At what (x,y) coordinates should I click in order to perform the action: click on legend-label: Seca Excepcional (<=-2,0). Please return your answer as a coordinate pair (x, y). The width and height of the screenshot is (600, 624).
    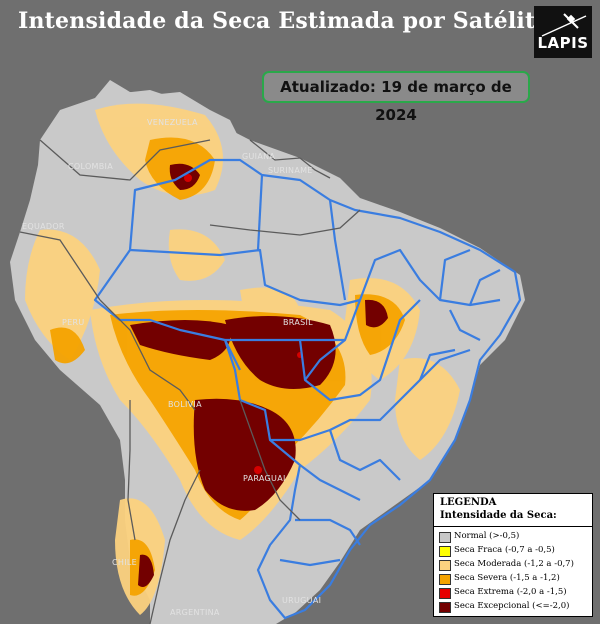
    Looking at the image, I should click on (512, 606).